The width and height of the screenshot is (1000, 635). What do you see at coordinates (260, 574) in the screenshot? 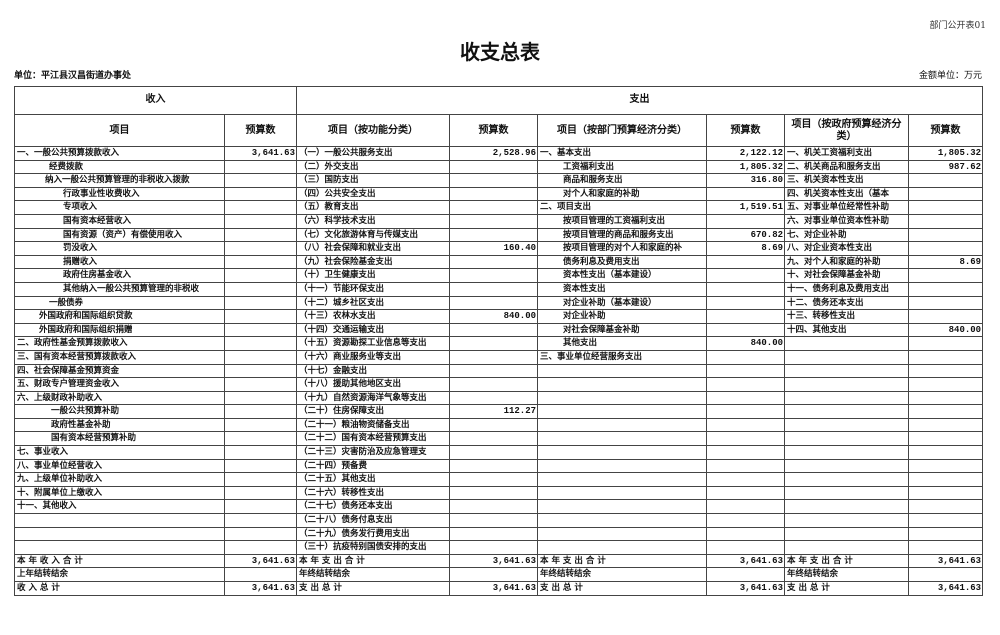
I see `income-total-value` at bounding box center [260, 574].